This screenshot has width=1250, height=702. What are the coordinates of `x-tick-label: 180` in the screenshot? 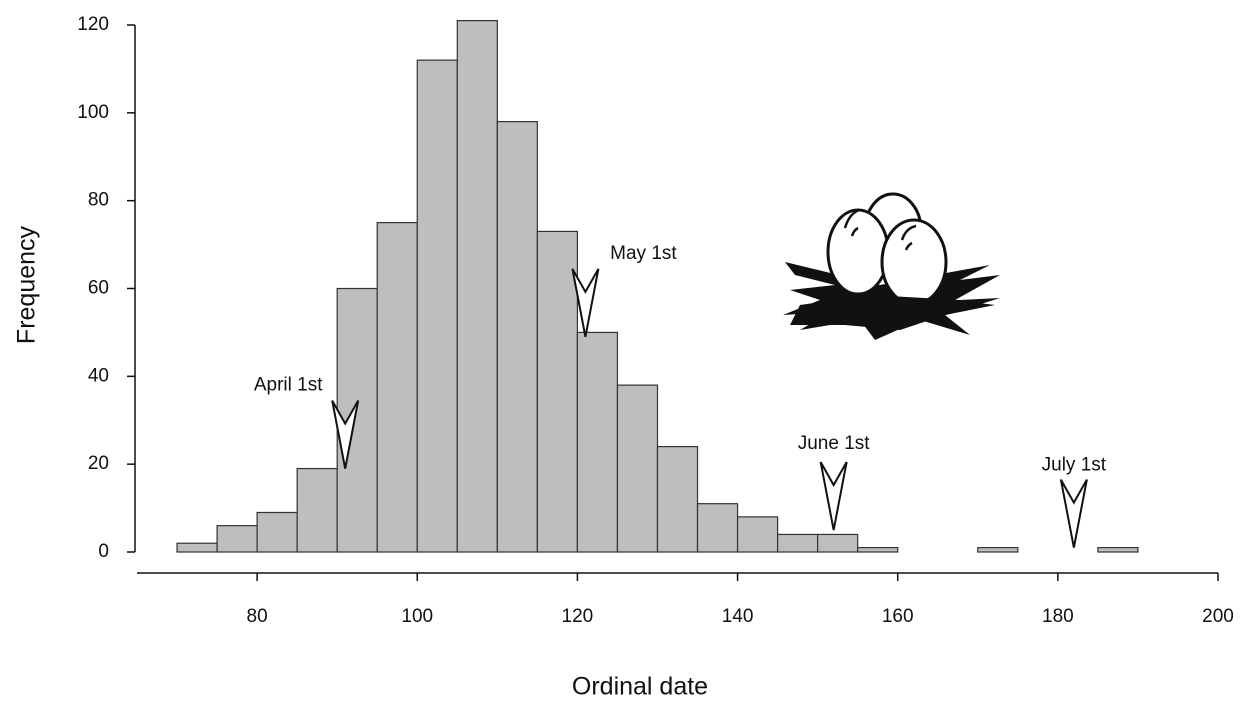 It's located at (1058, 616).